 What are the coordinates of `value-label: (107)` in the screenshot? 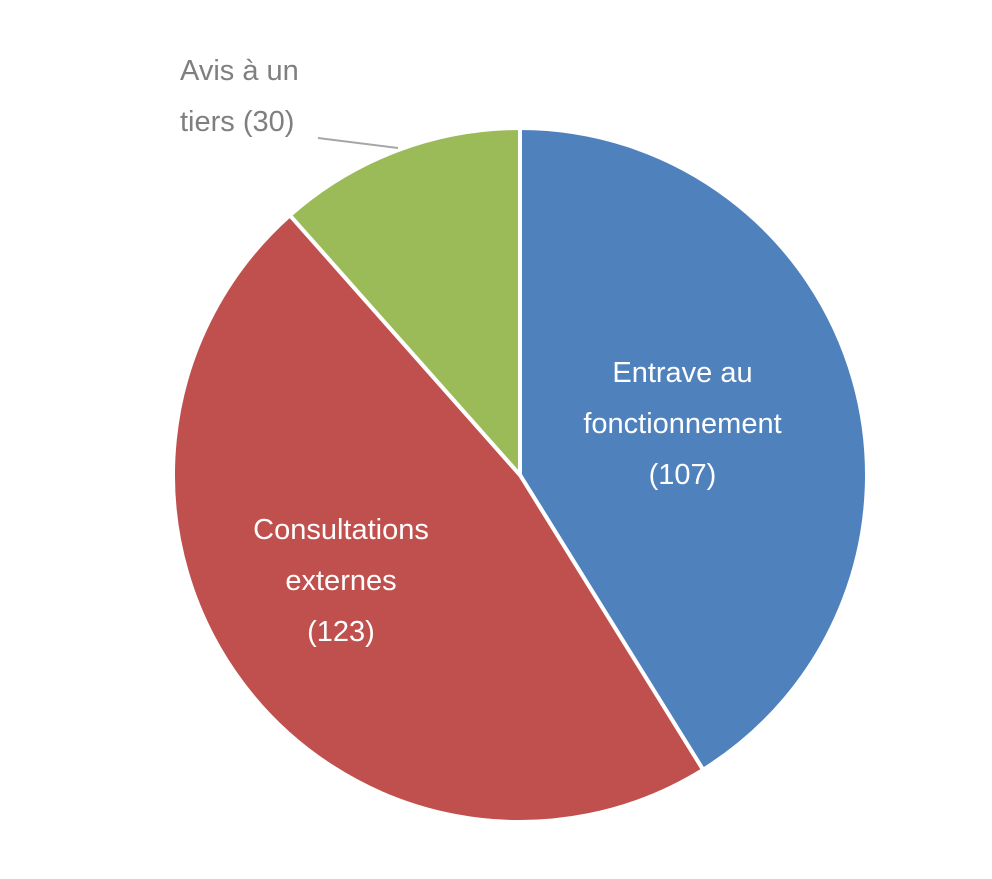 It's located at (682, 475).